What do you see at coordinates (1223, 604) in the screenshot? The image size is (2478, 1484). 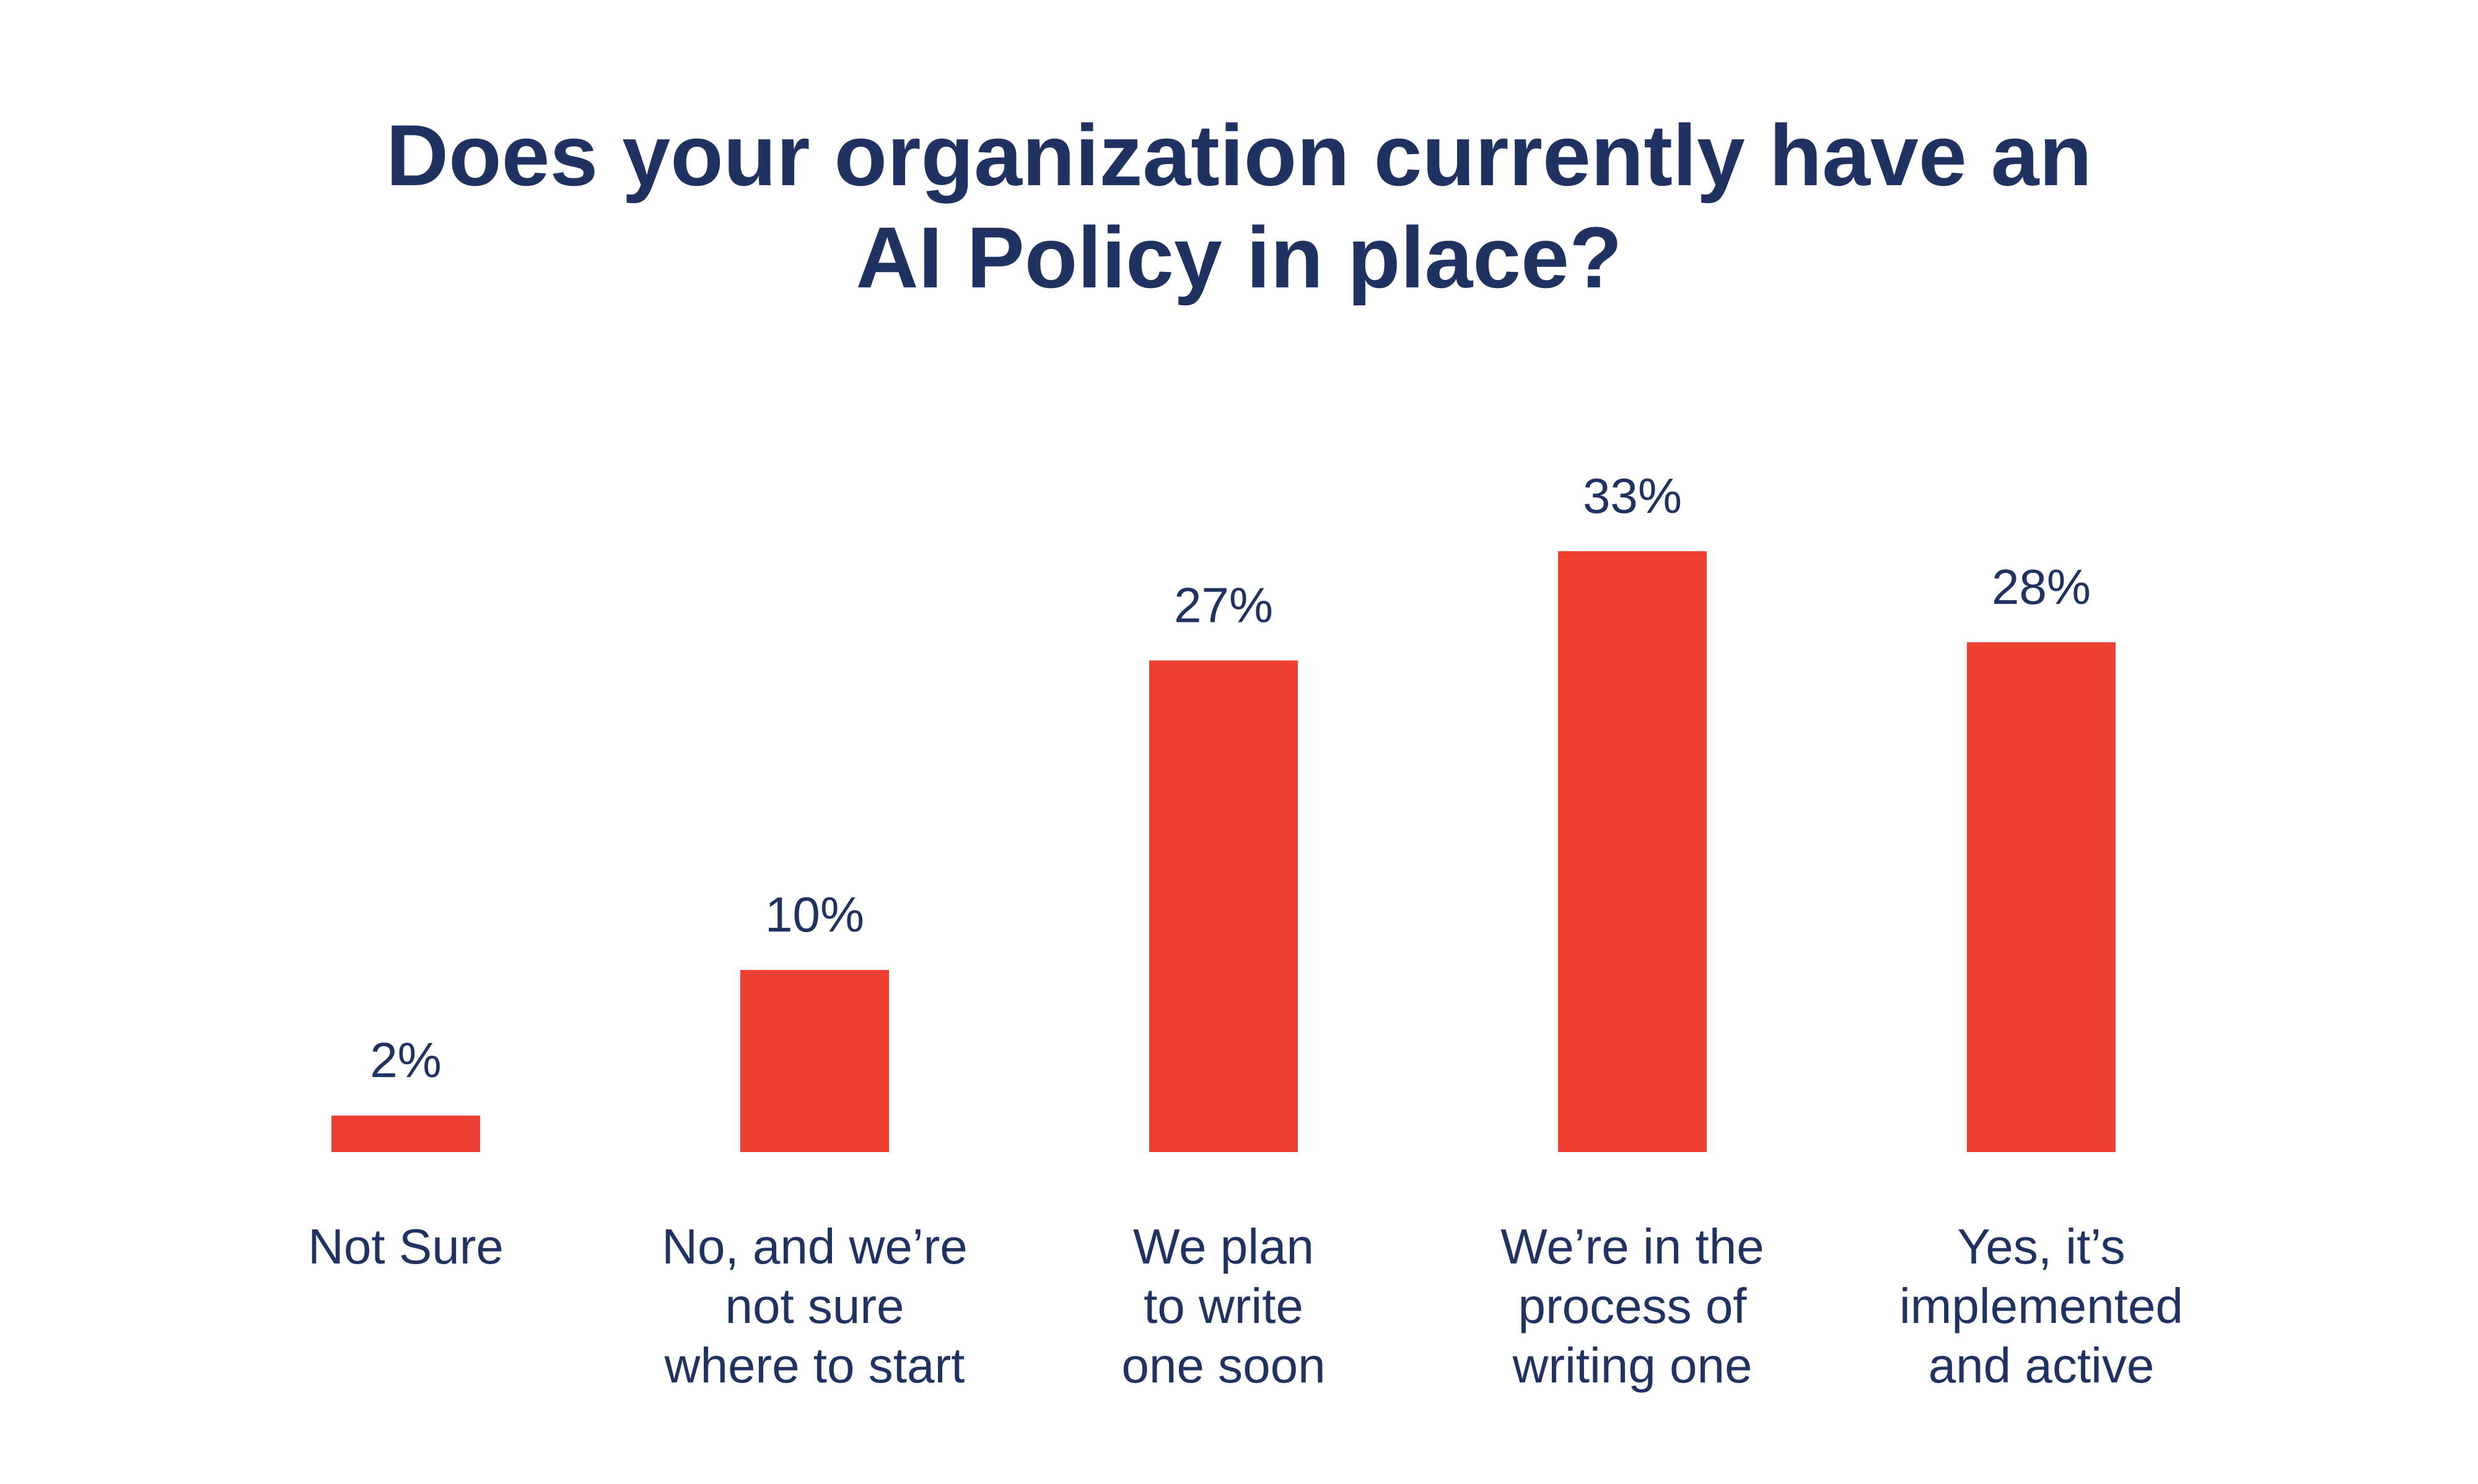 I see `value-label-3: 27%` at bounding box center [1223, 604].